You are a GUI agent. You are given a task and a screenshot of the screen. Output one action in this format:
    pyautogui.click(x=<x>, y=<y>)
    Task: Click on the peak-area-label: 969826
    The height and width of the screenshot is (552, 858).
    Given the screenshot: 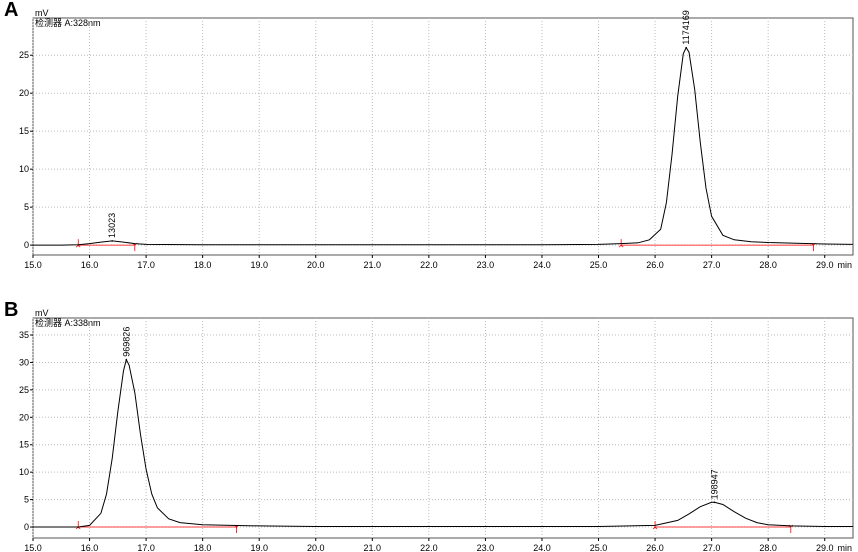 What is the action you would take?
    pyautogui.click(x=126, y=342)
    